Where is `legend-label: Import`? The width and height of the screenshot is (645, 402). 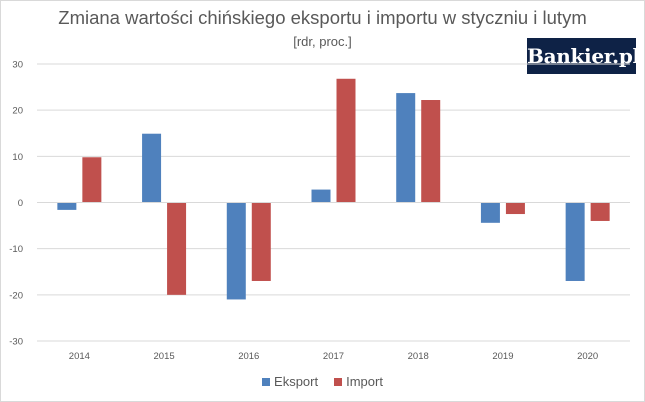
legend-label: Import is located at coordinates (364, 381).